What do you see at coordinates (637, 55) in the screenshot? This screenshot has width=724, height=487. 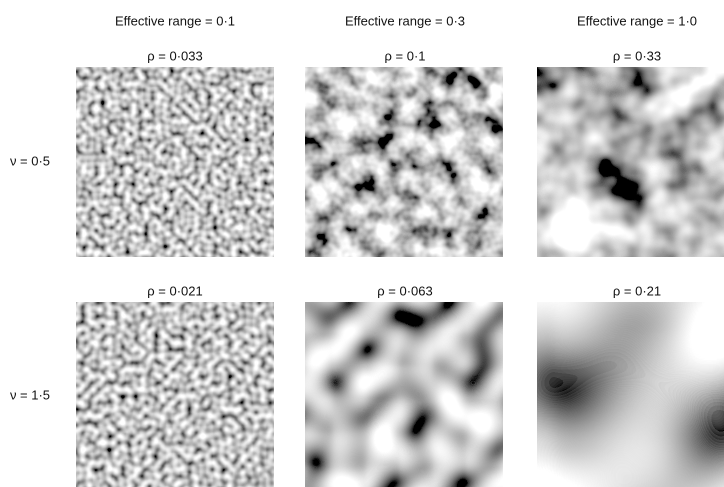 I see `panel-title: ρ = 0·33` at bounding box center [637, 55].